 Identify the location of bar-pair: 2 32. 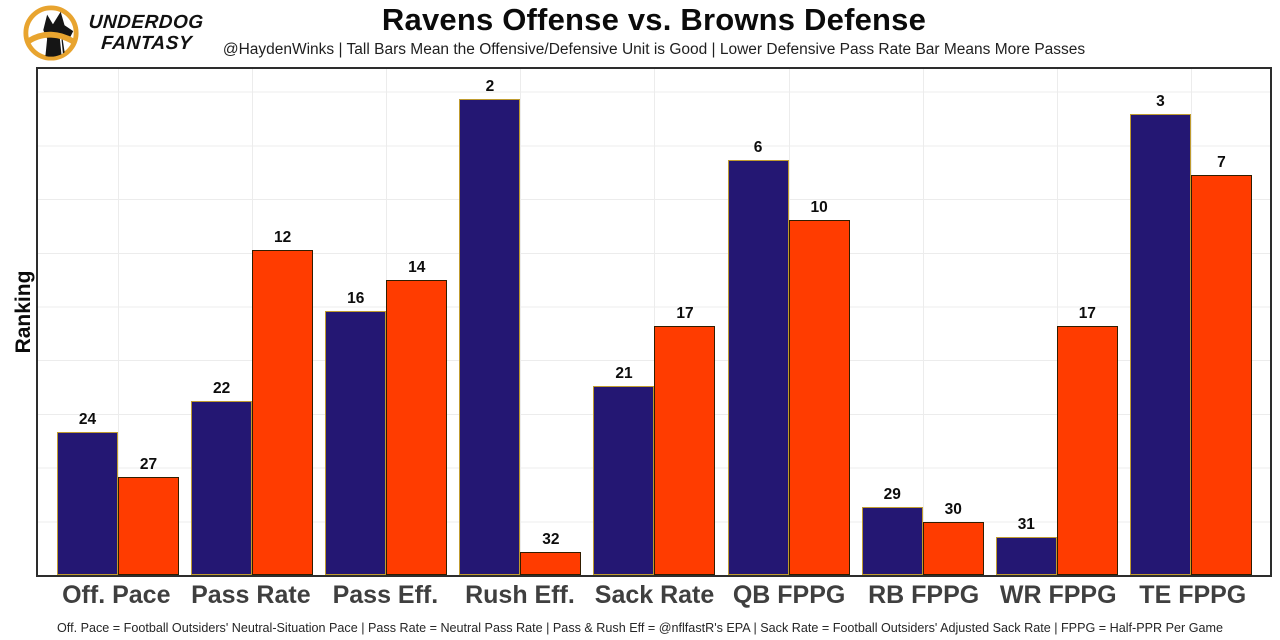
(520, 322).